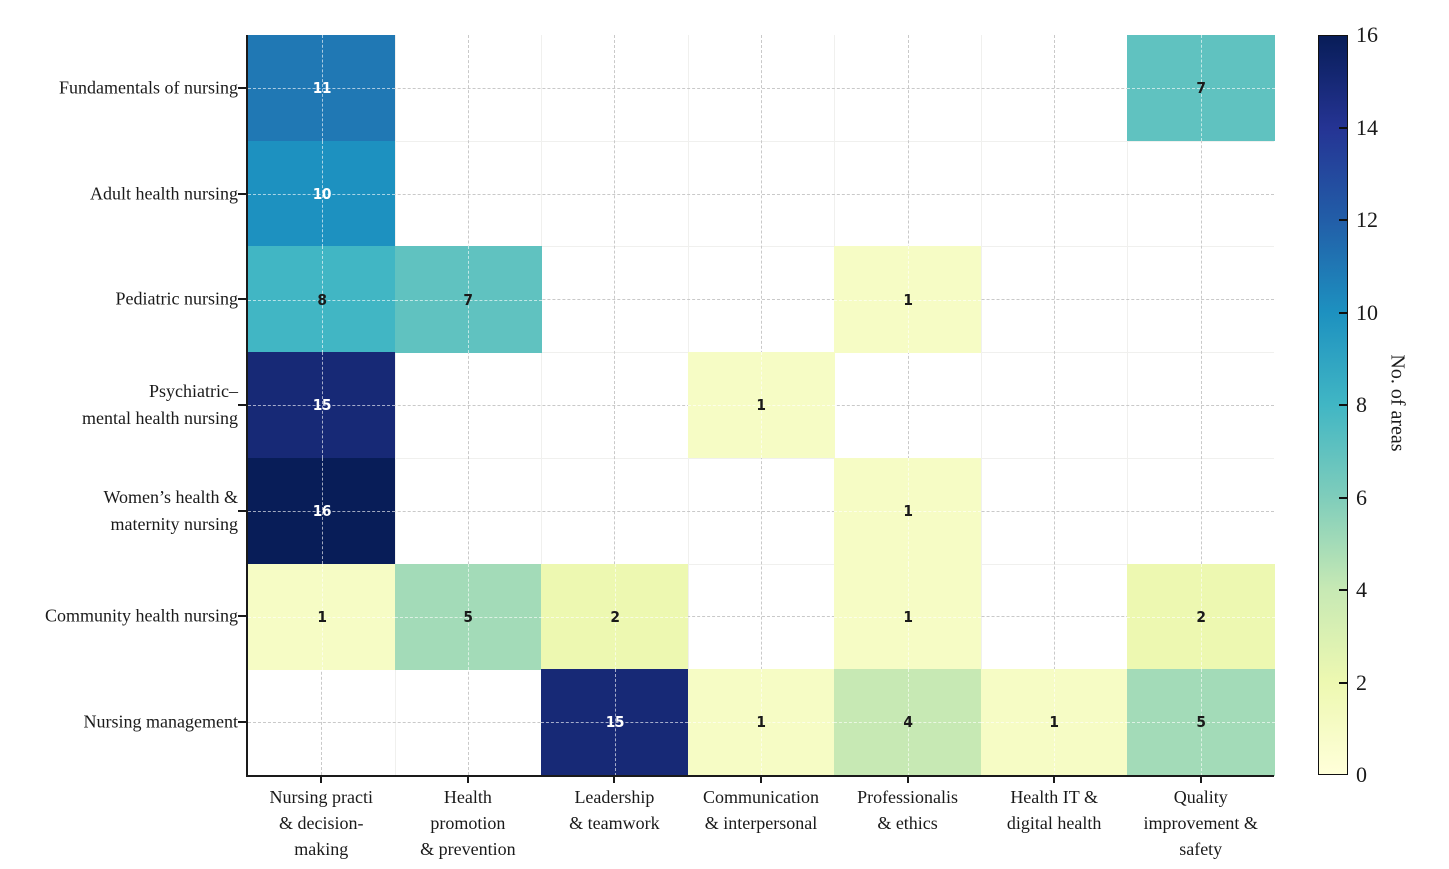 The image size is (1449, 869). I want to click on colorbar-tick-label: 2, so click(1361, 682).